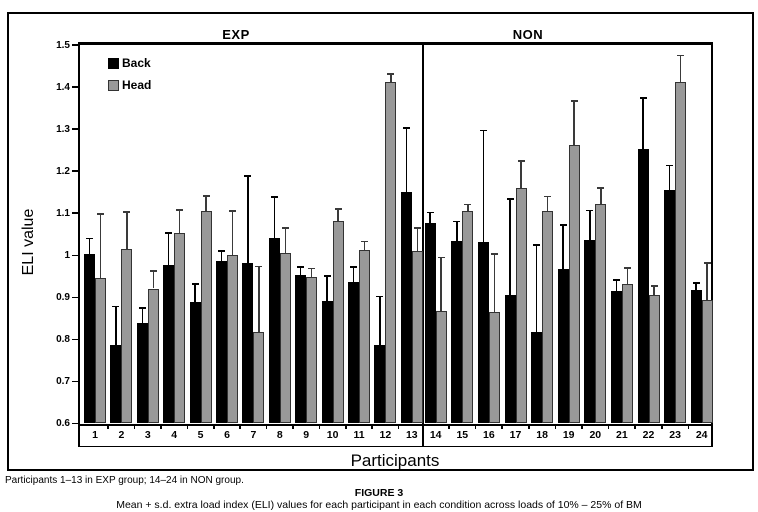  Describe the element at coordinates (391, 74) in the screenshot. I see `errorbar-head-cap-p12` at that location.